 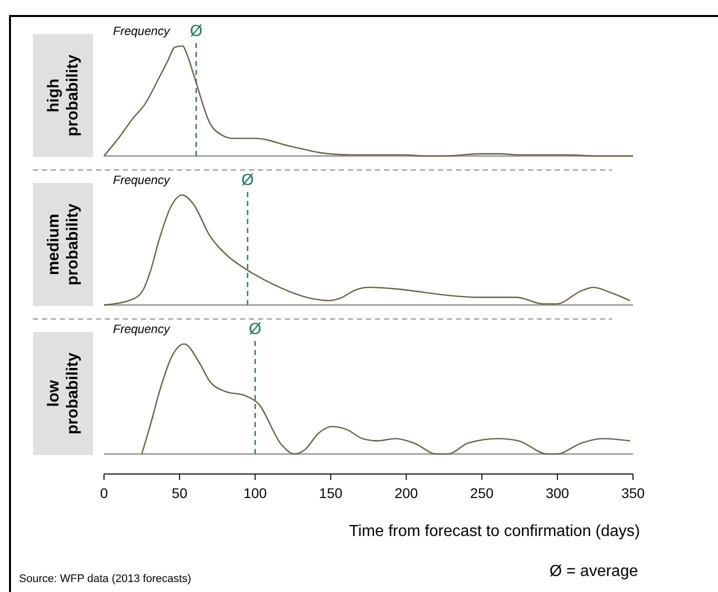 What do you see at coordinates (482, 493) in the screenshot?
I see `x-tick-label: 250` at bounding box center [482, 493].